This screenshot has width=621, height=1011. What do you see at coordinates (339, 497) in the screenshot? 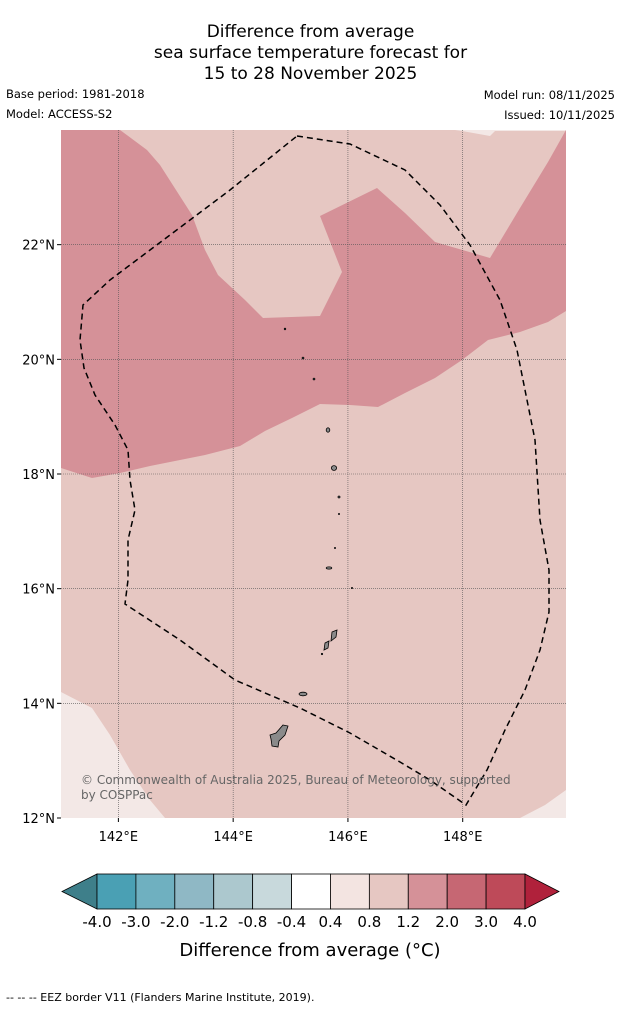
I see `island-alamagan` at bounding box center [339, 497].